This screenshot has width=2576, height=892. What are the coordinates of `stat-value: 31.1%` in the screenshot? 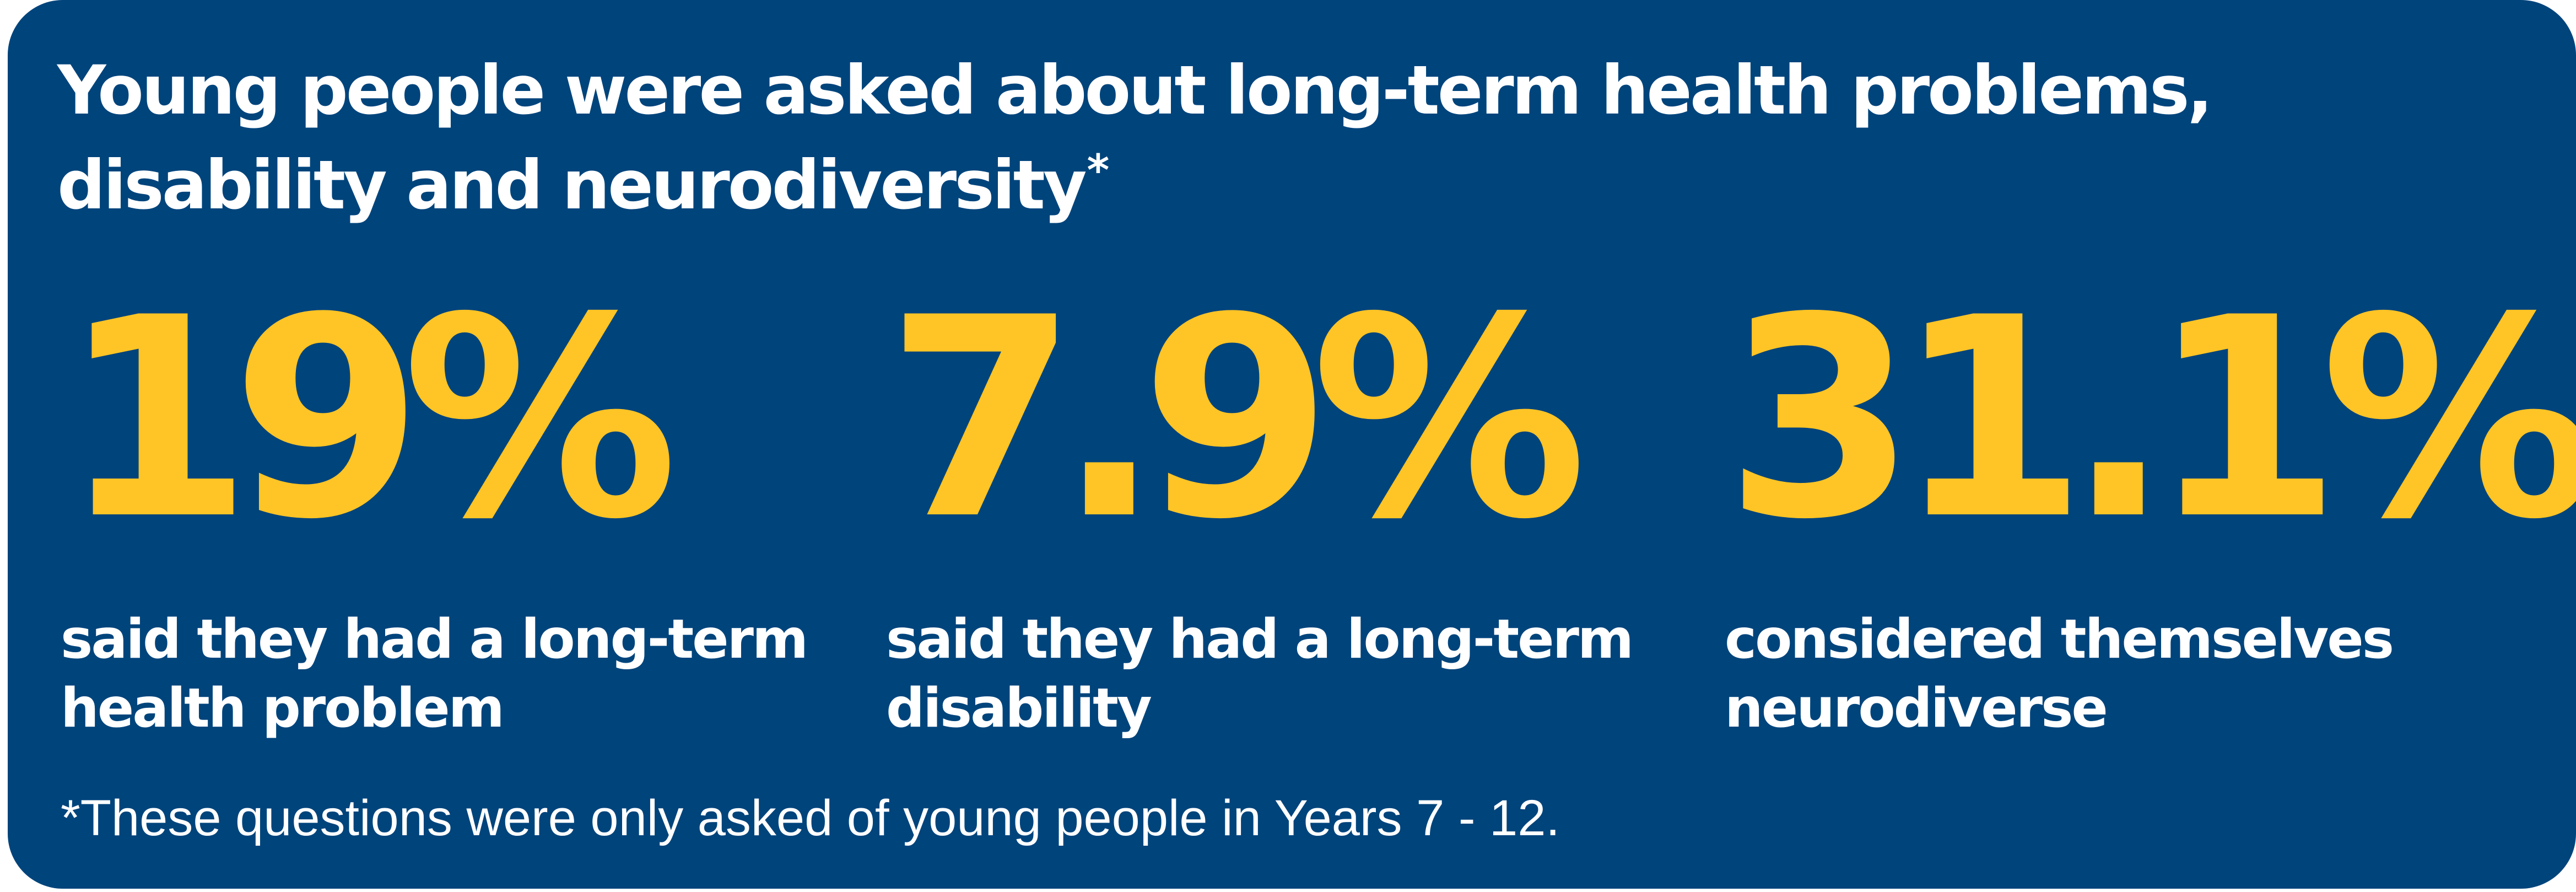 It's located at (2150, 419).